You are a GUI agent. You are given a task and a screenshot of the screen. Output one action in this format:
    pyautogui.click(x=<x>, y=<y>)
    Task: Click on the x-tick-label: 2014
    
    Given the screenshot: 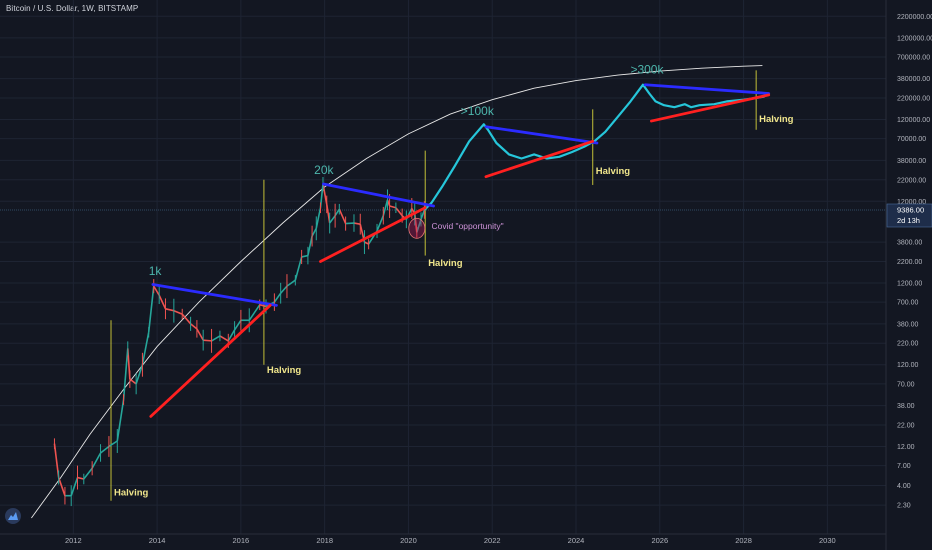 What is the action you would take?
    pyautogui.click(x=157, y=540)
    